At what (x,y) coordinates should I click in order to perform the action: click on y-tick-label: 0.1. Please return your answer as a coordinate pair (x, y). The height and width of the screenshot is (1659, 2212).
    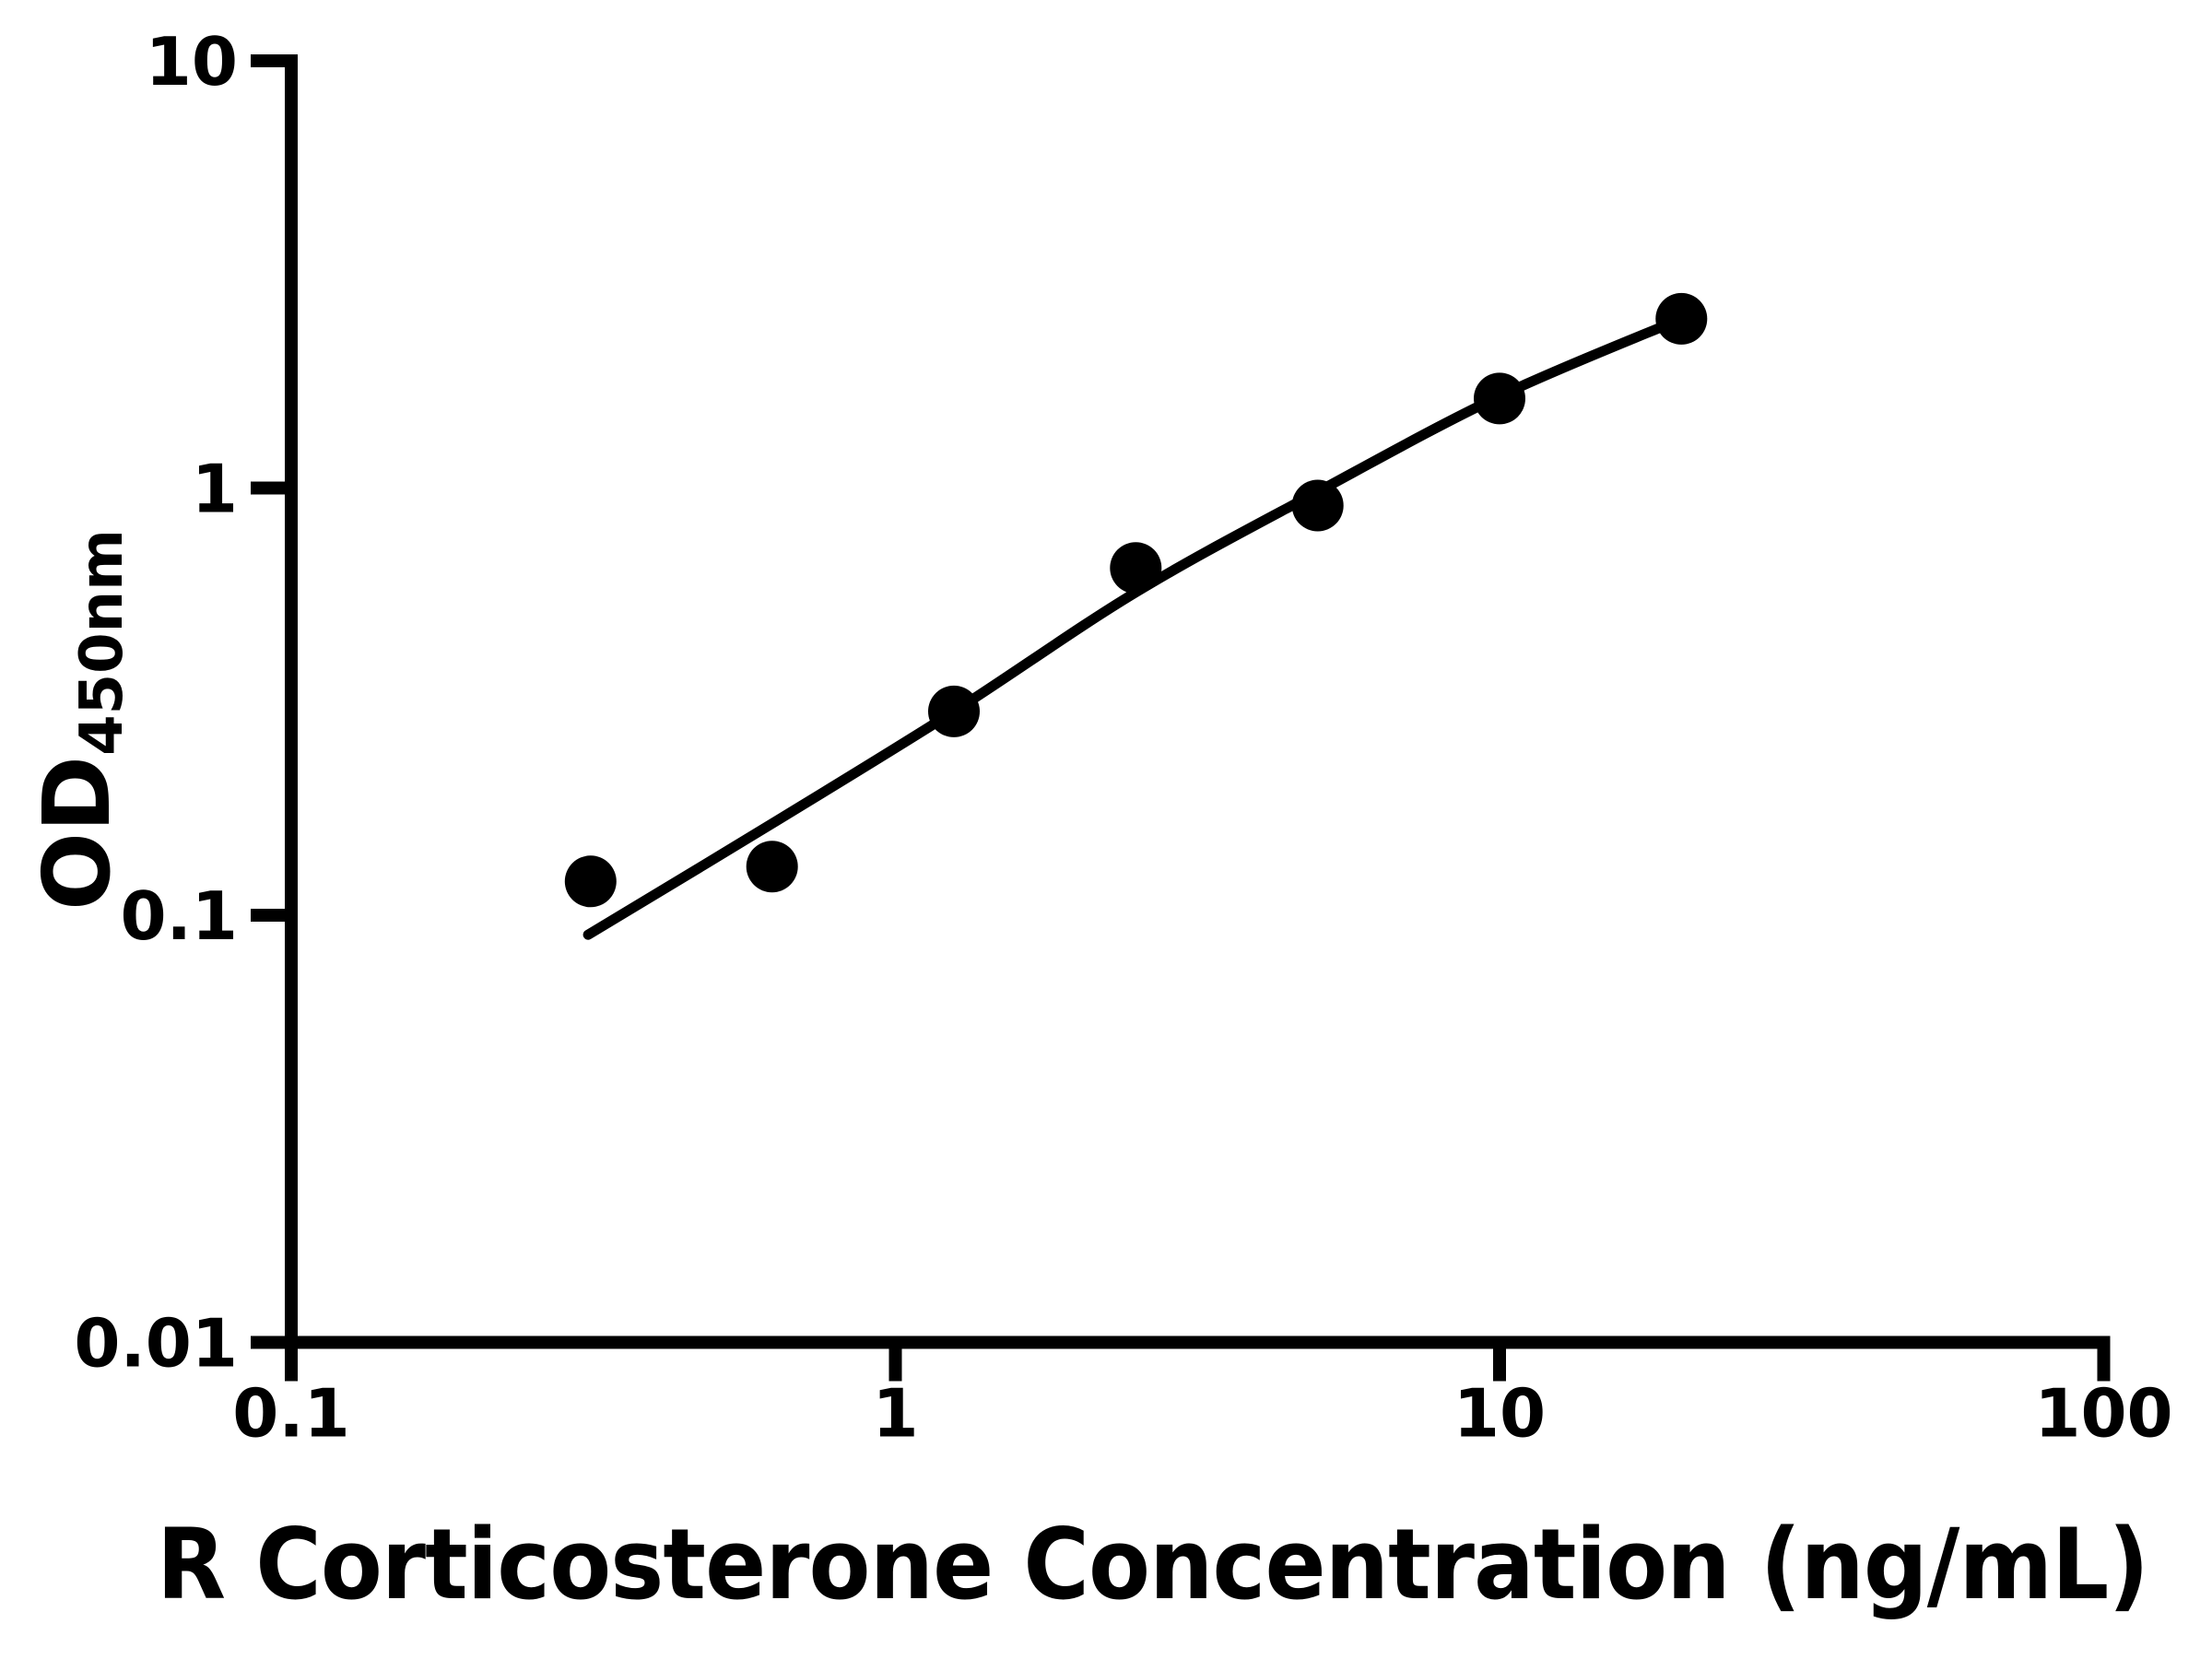
    Looking at the image, I should click on (179, 916).